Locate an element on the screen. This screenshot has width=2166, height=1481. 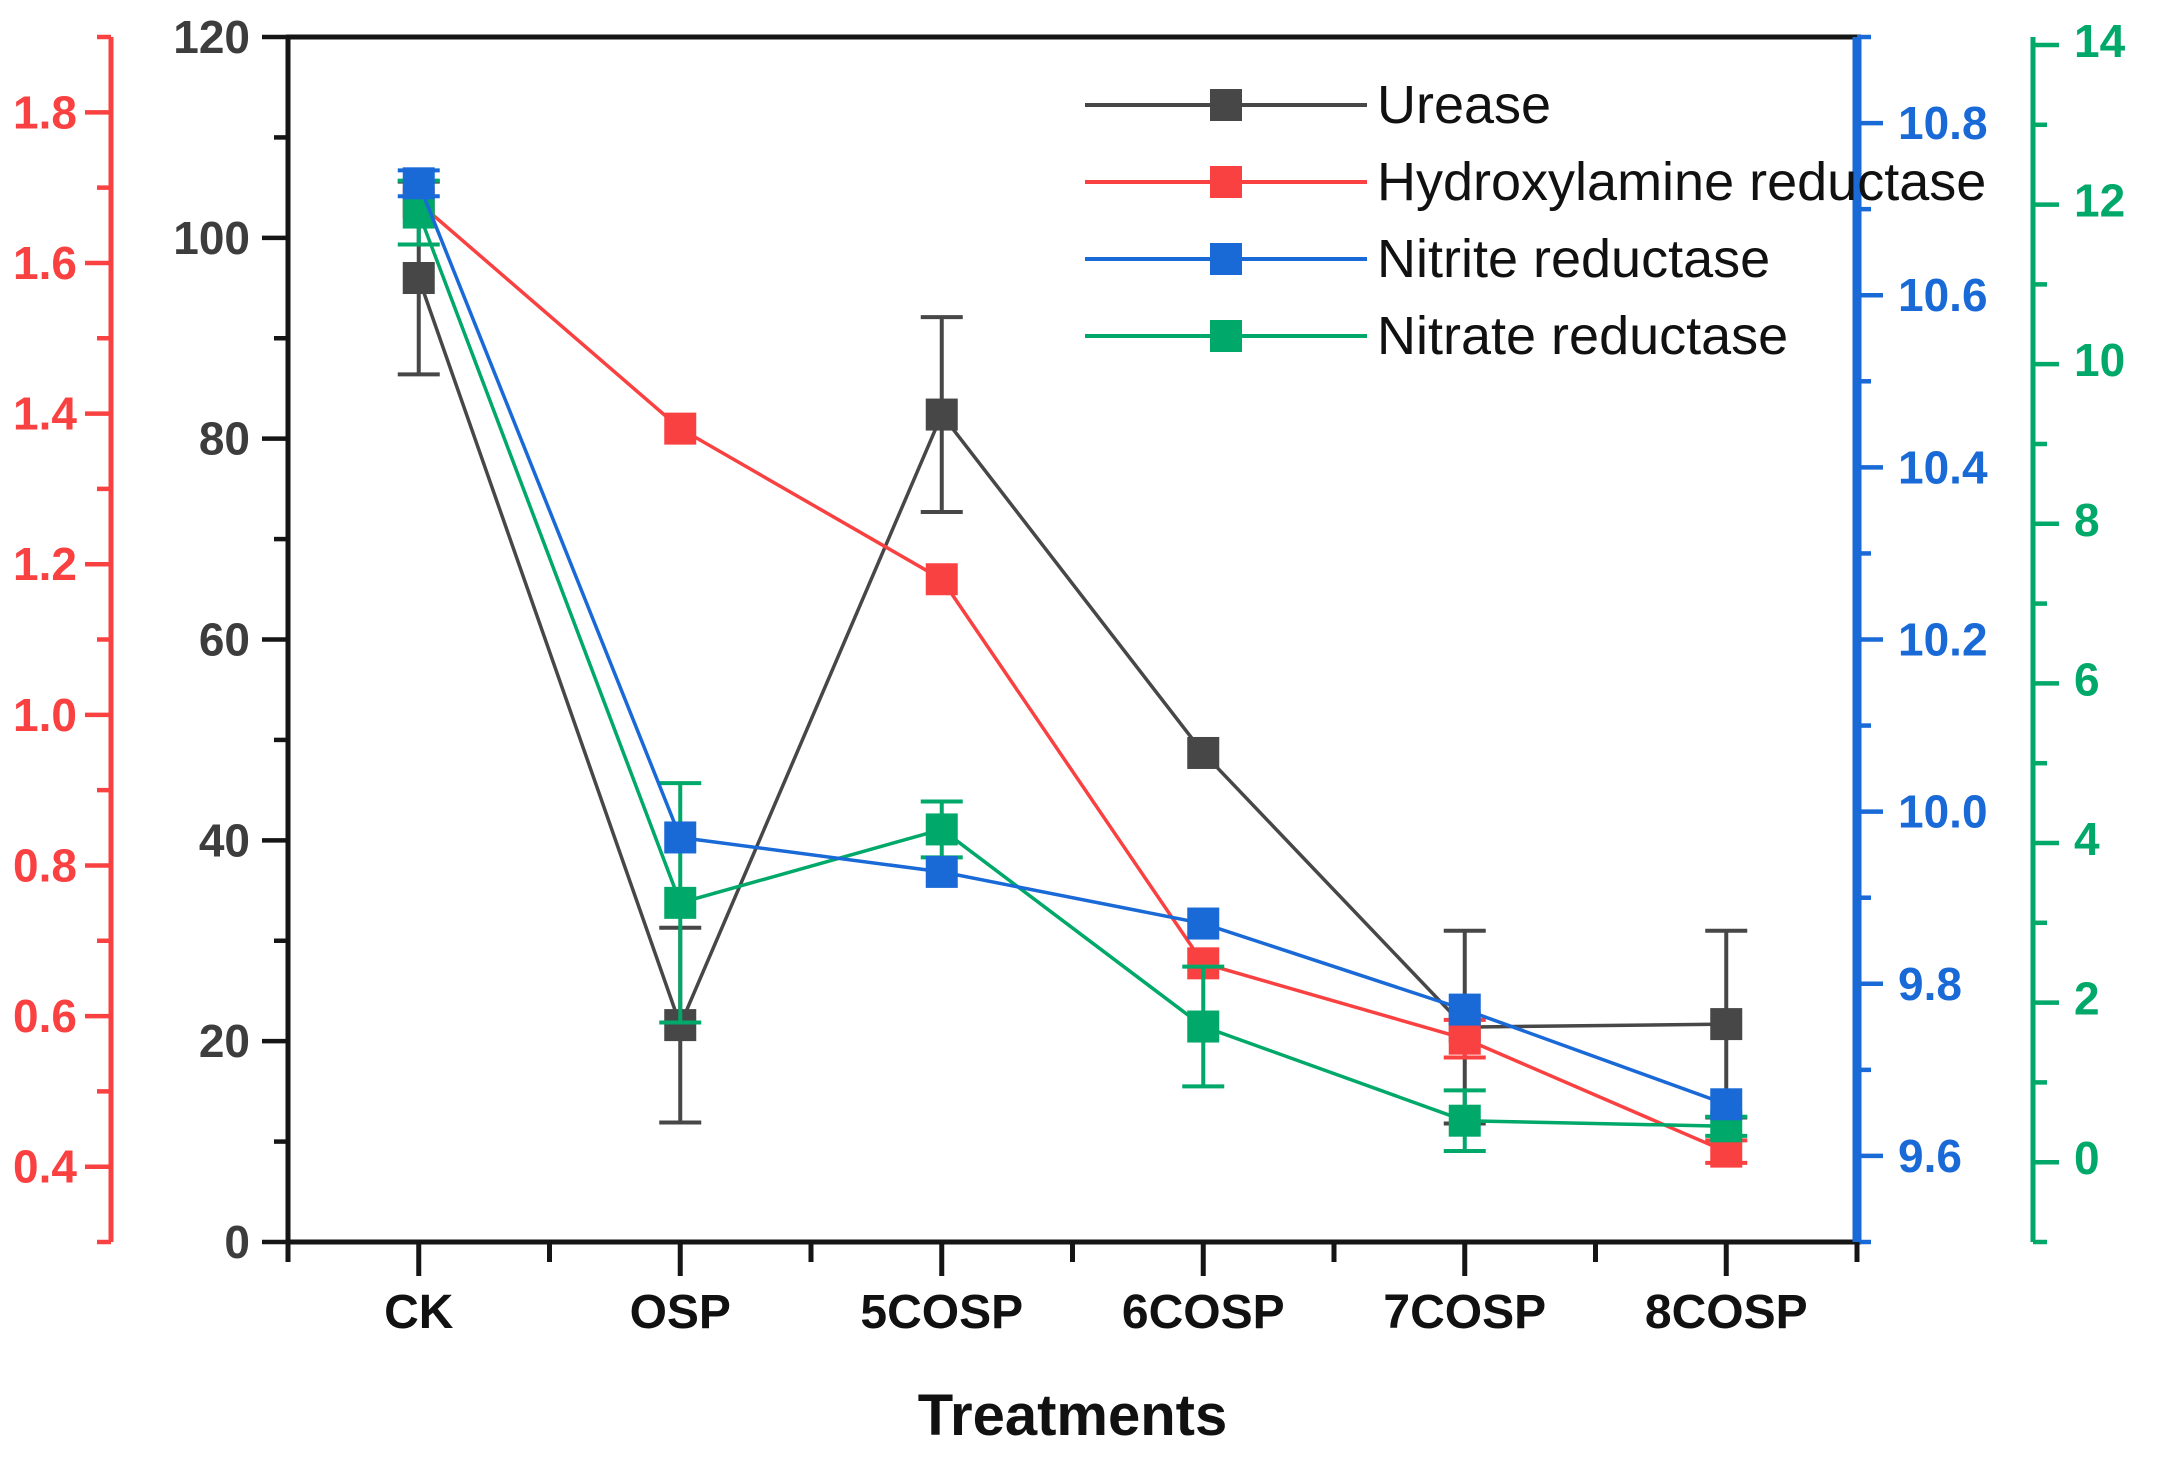
axis-urease-tick-label: 100 is located at coordinates (211, 238).